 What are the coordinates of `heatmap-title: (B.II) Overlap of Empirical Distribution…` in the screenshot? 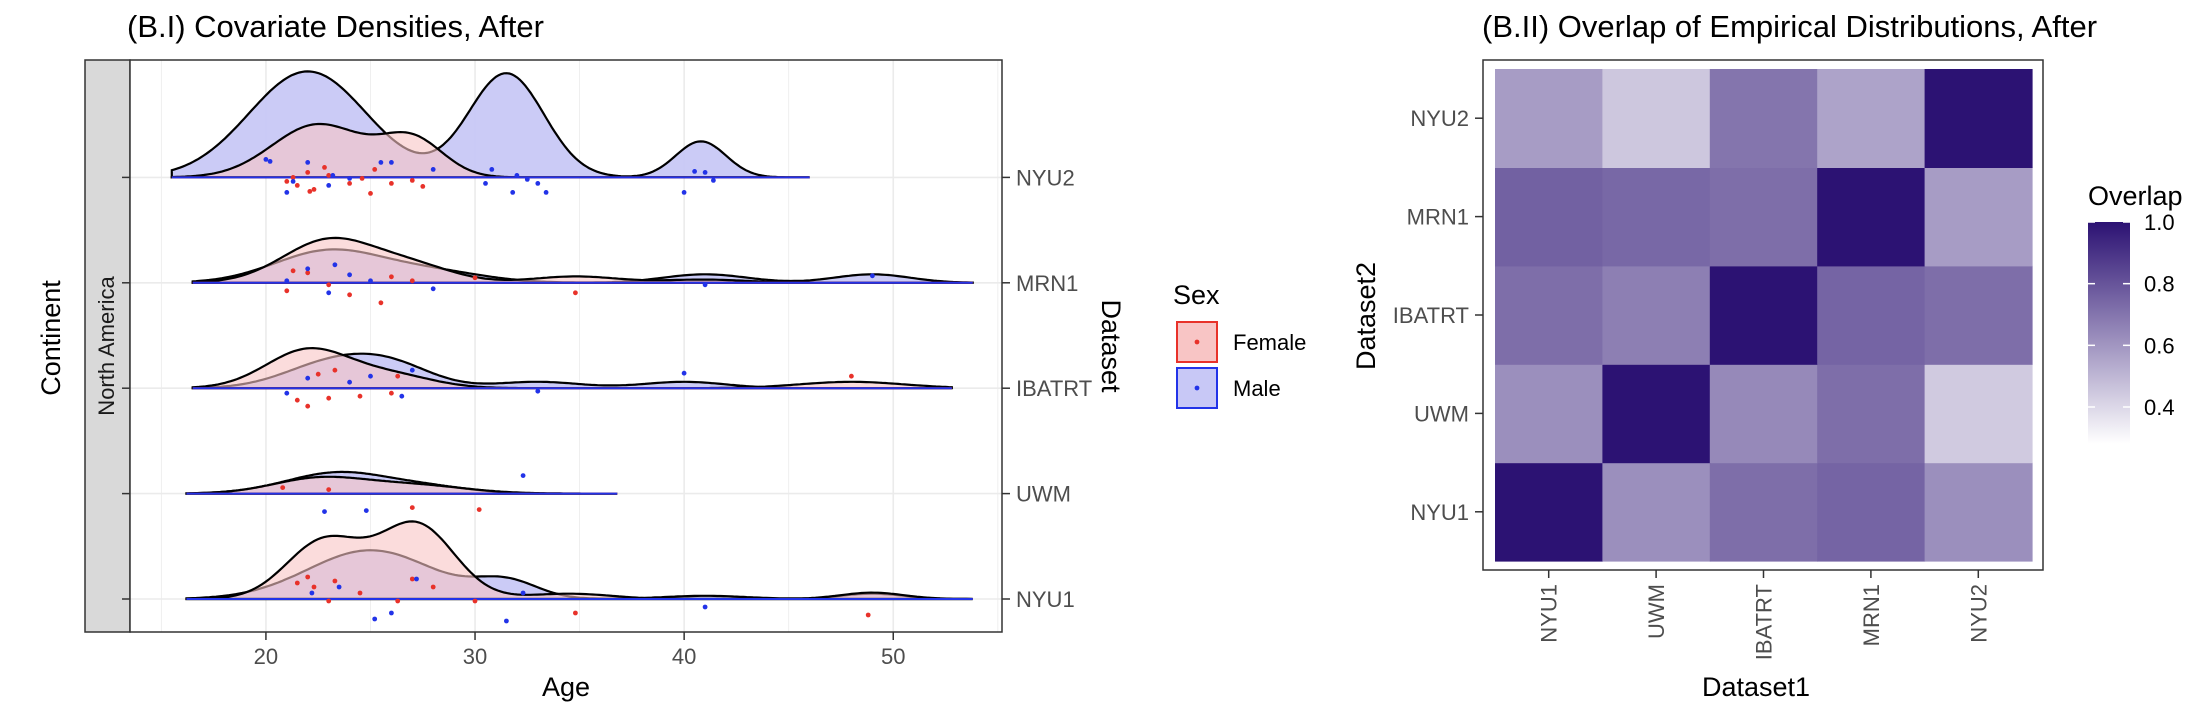 It's located at (1789, 26).